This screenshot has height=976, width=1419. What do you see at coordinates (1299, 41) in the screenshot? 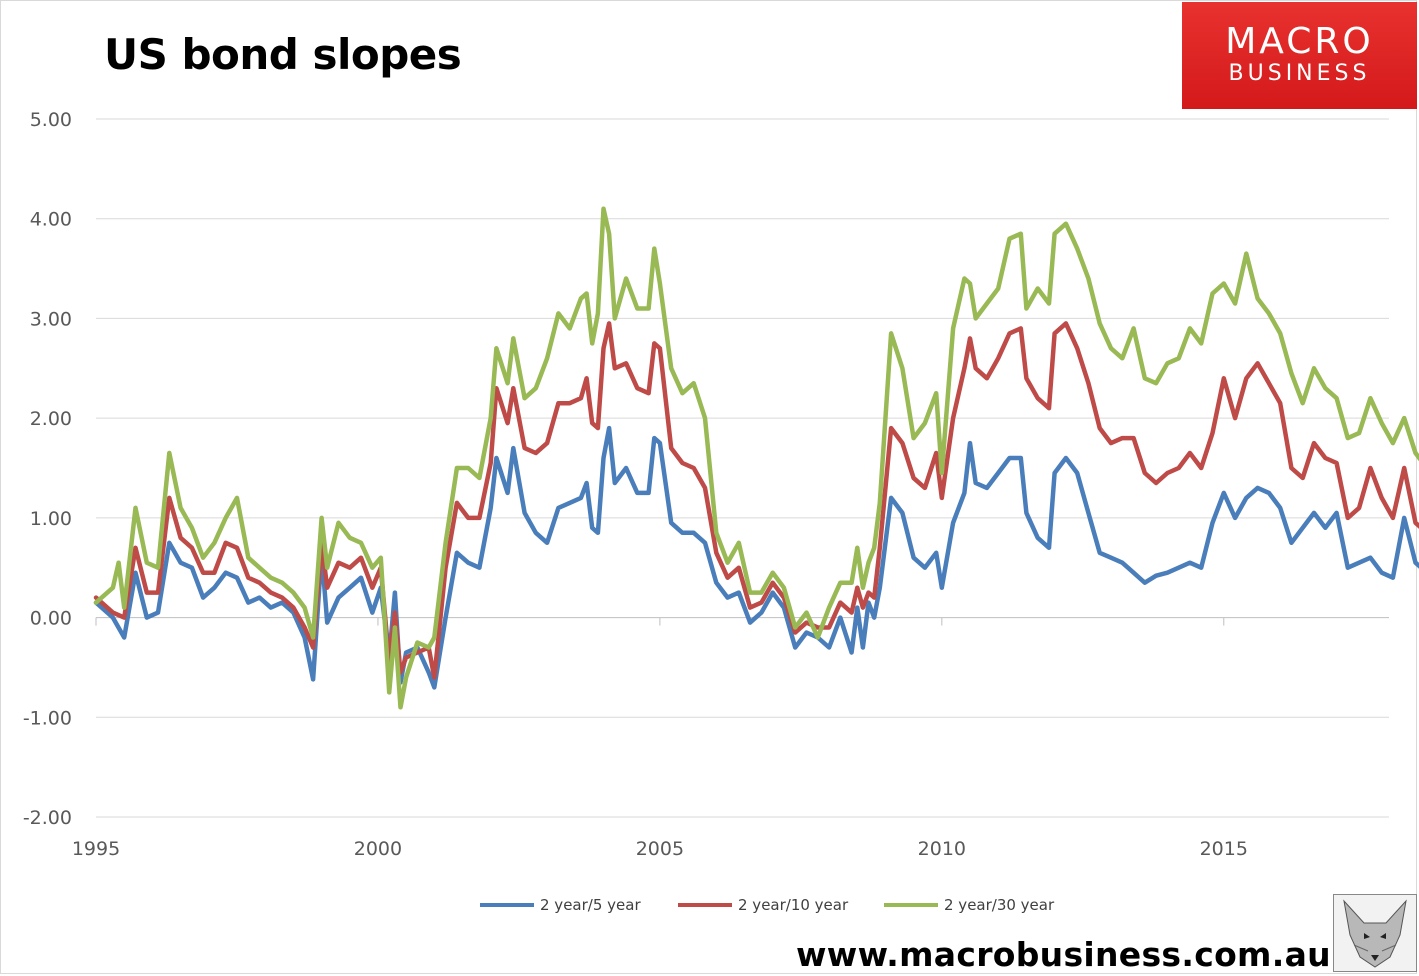
I see `logo-line-1: MACRO` at bounding box center [1299, 41].